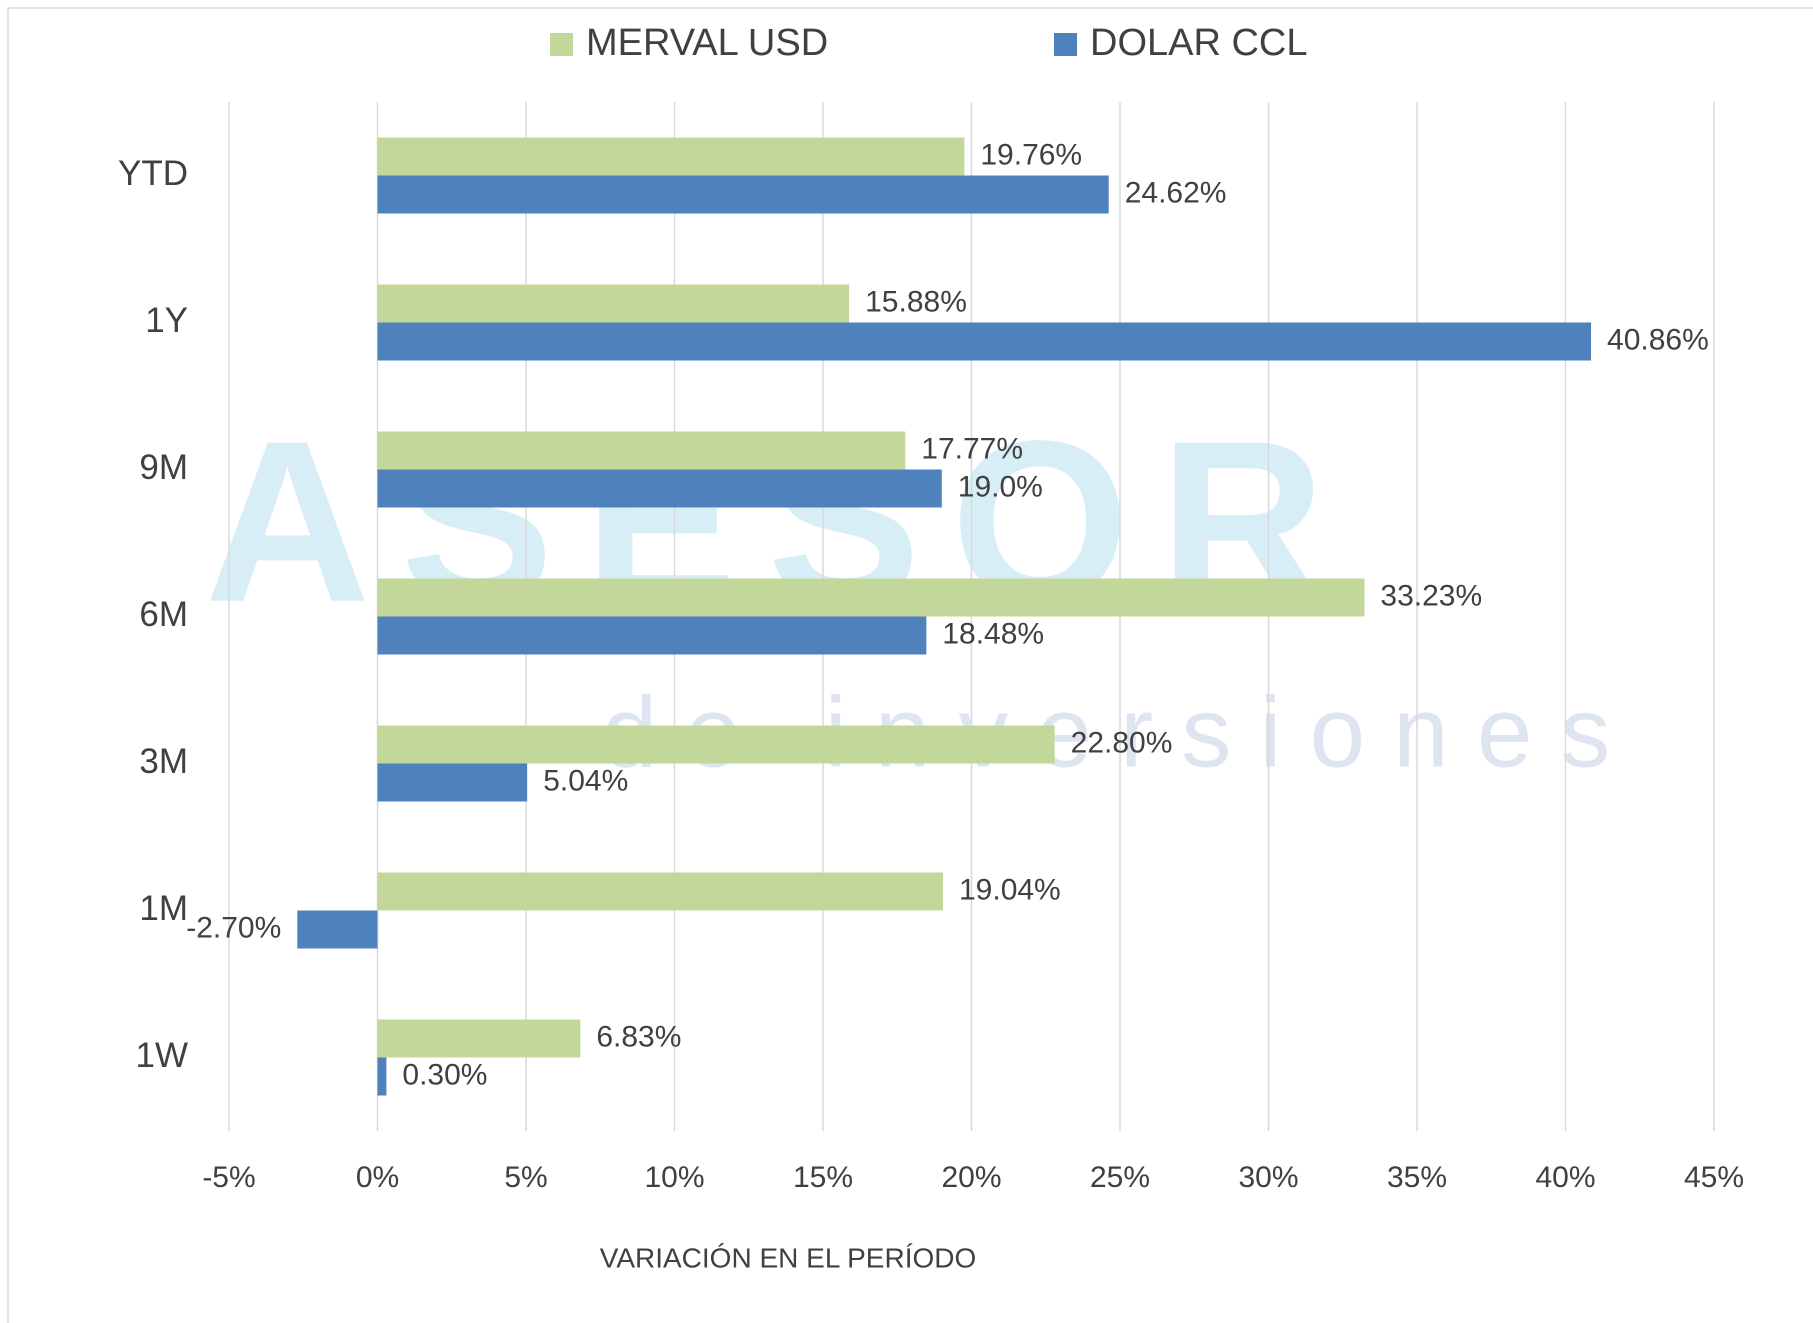 This screenshot has height=1323, width=1813. Describe the element at coordinates (1714, 1177) in the screenshot. I see `x-tick-label: 45%` at that location.